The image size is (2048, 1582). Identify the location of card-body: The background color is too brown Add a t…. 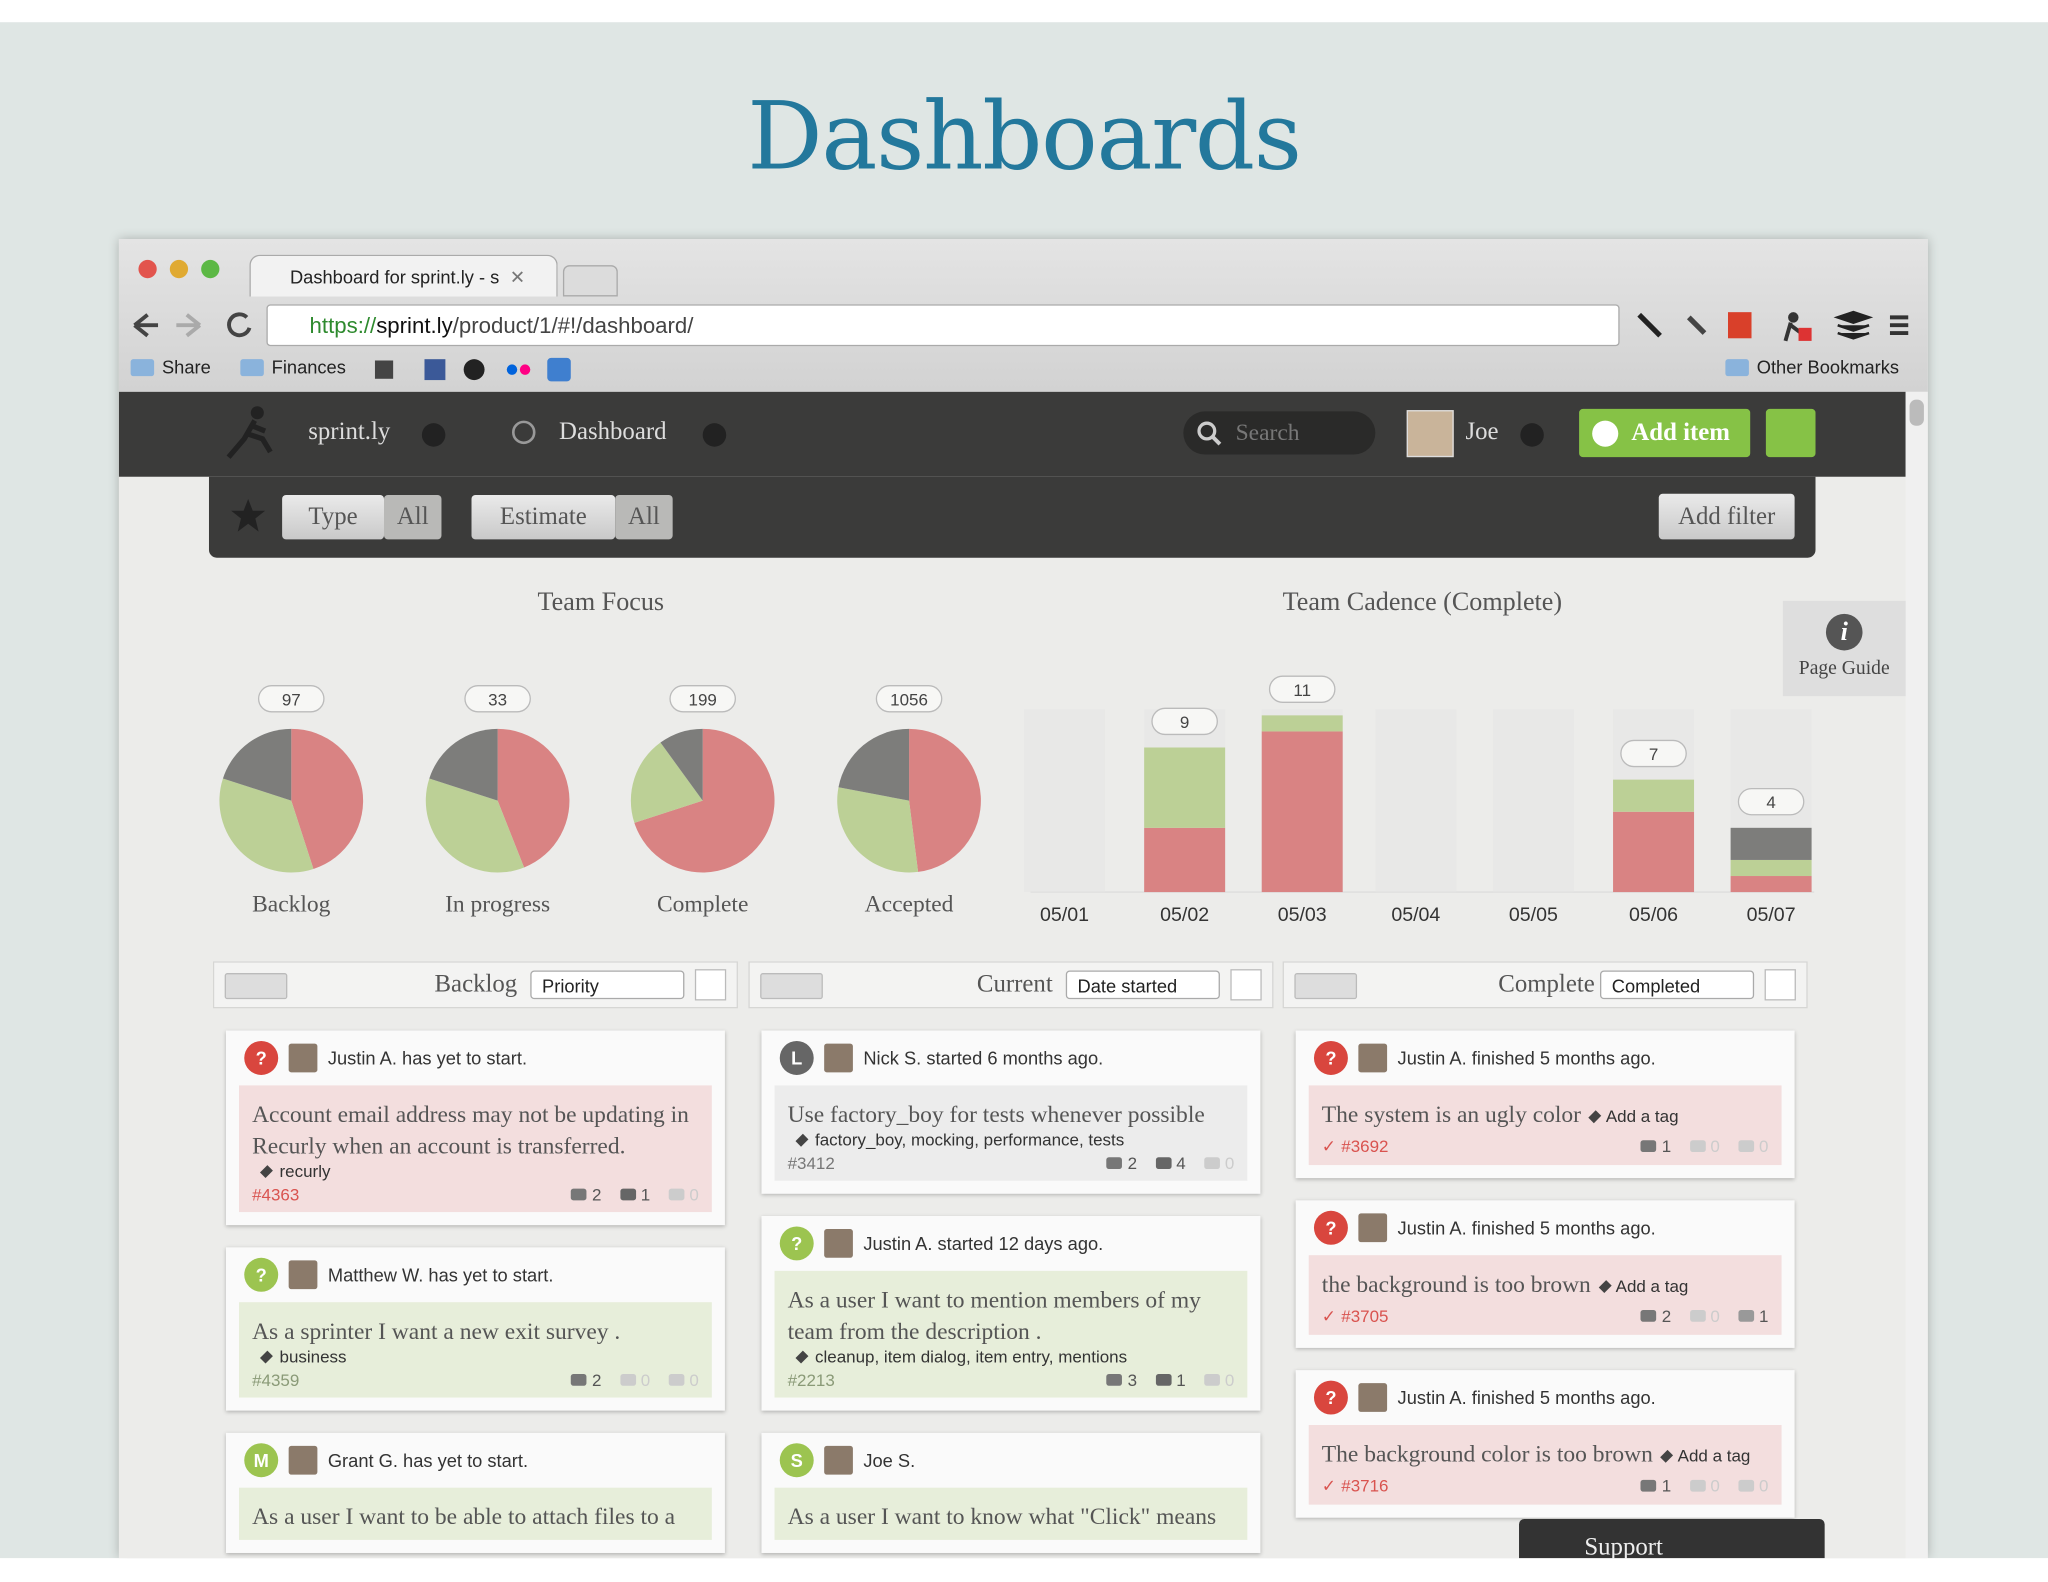
(1545, 1464).